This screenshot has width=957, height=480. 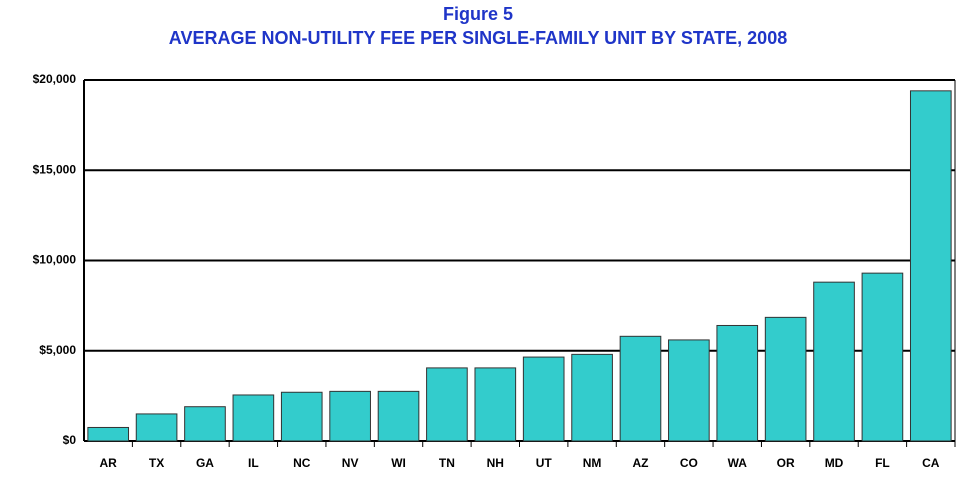 What do you see at coordinates (931, 463) in the screenshot?
I see `x-tick-label: CA` at bounding box center [931, 463].